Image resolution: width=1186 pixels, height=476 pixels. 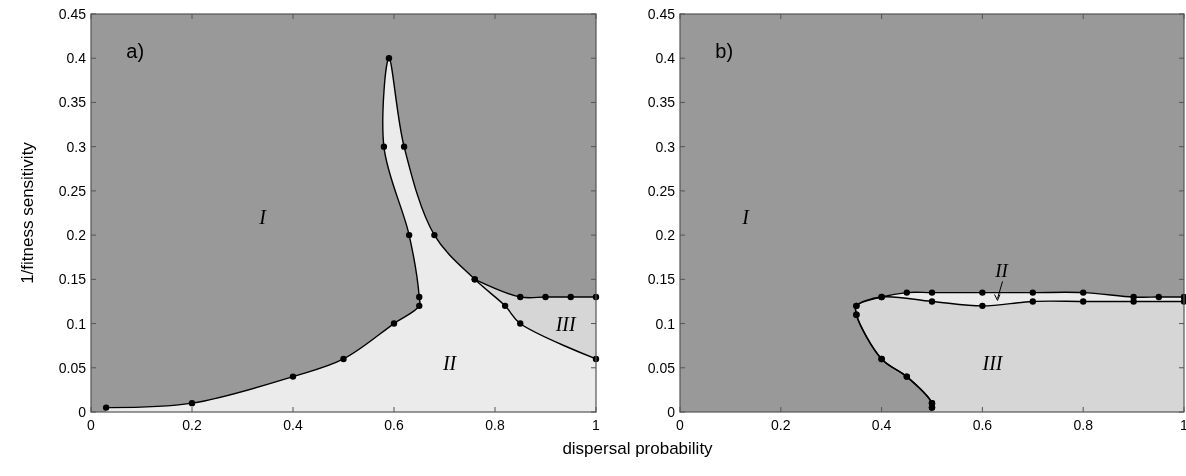 What do you see at coordinates (638, 448) in the screenshot?
I see `x-axis-title: dispersal probability` at bounding box center [638, 448].